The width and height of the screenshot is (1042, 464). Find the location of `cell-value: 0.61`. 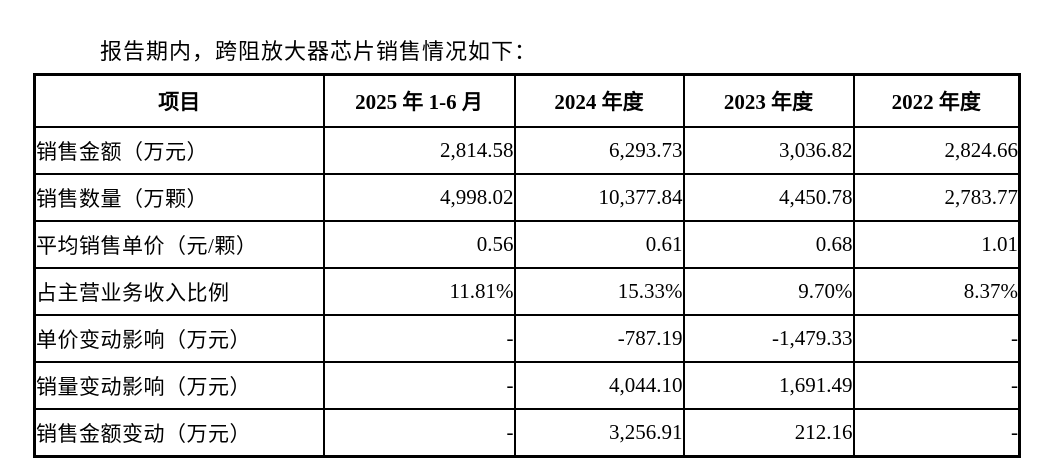

cell-value: 0.61 is located at coordinates (599, 244).